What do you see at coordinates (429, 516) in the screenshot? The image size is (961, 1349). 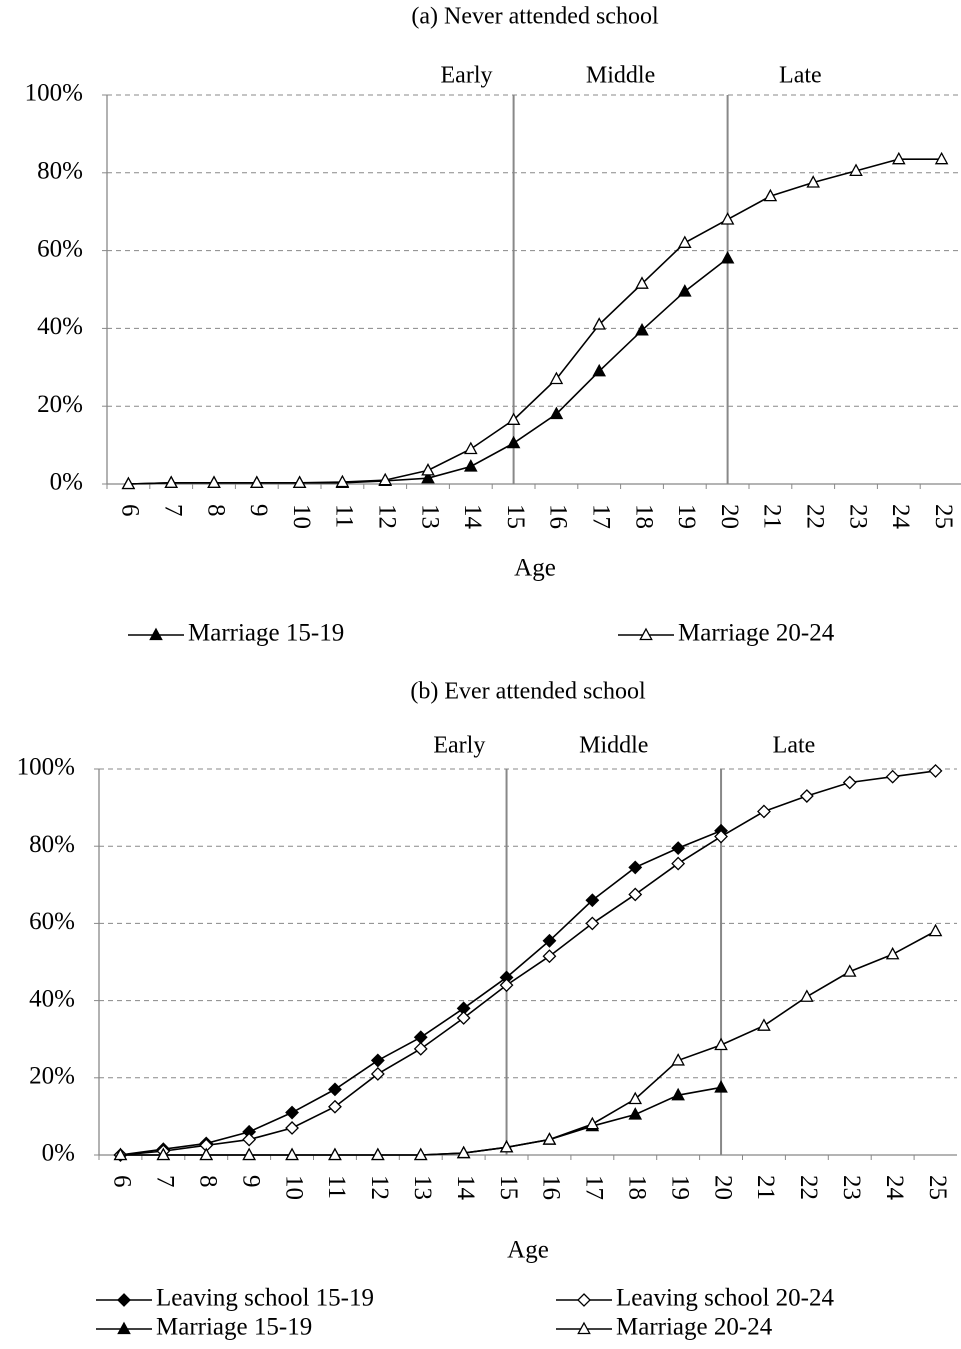 I see `x-tick-label: 13` at bounding box center [429, 516].